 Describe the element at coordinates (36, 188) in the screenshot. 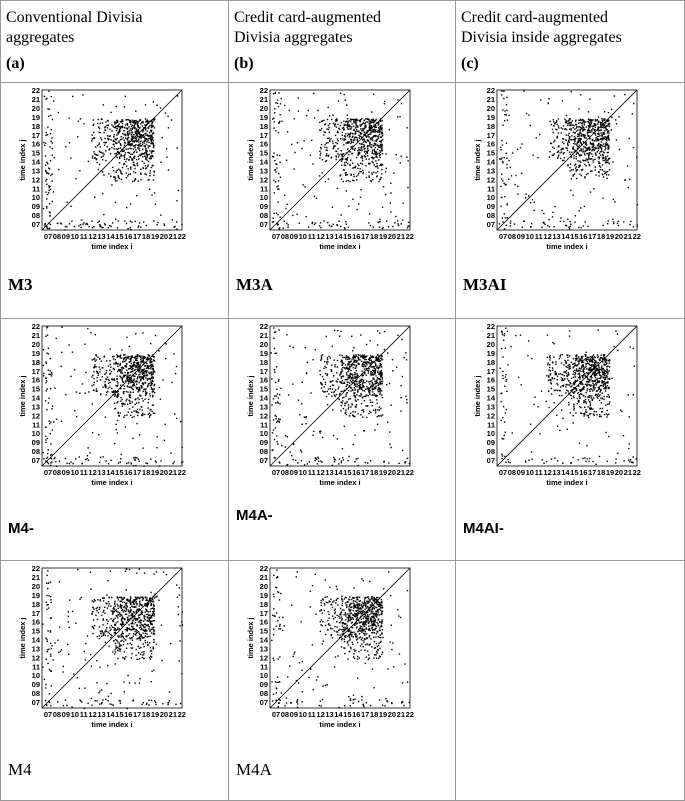

I see `y-tick-label: 11` at that location.